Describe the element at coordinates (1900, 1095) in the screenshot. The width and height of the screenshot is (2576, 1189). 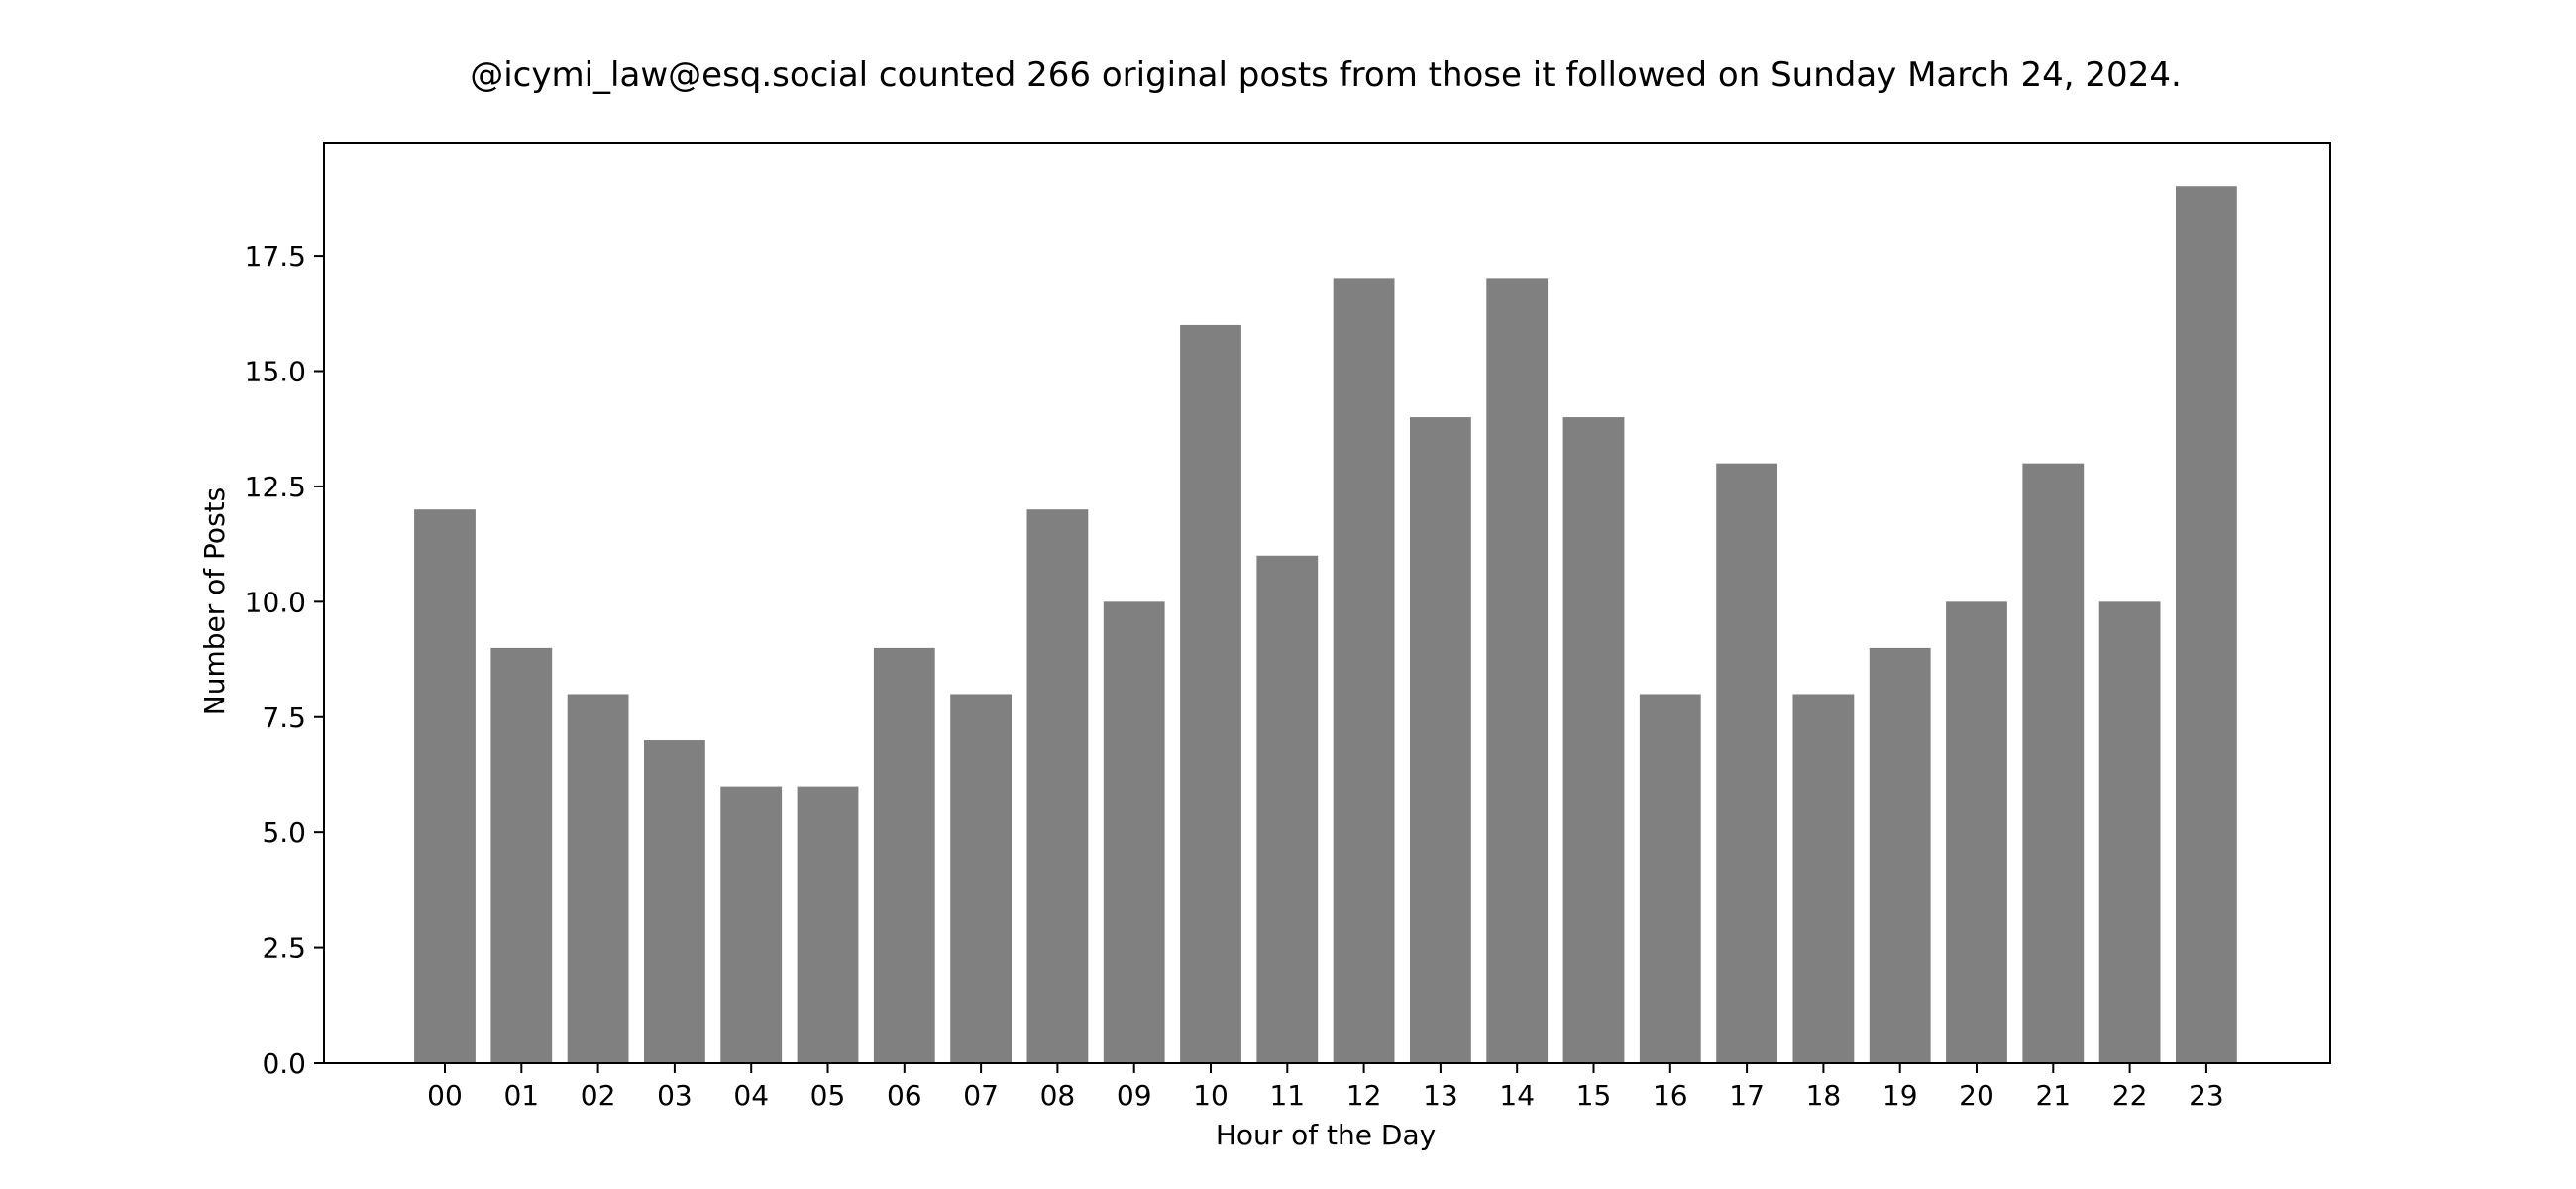
I see `x-tick-label-19: 19` at that location.